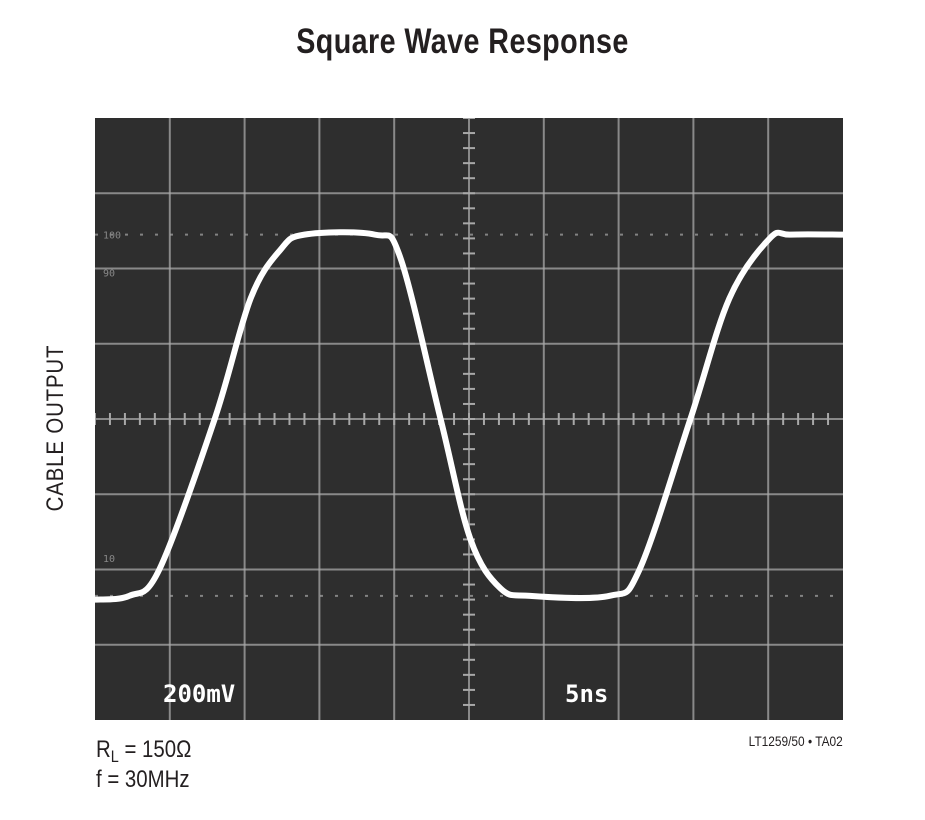 Image resolution: width=925 pixels, height=820 pixels. What do you see at coordinates (114, 756) in the screenshot?
I see `rl-subscript: L` at bounding box center [114, 756].